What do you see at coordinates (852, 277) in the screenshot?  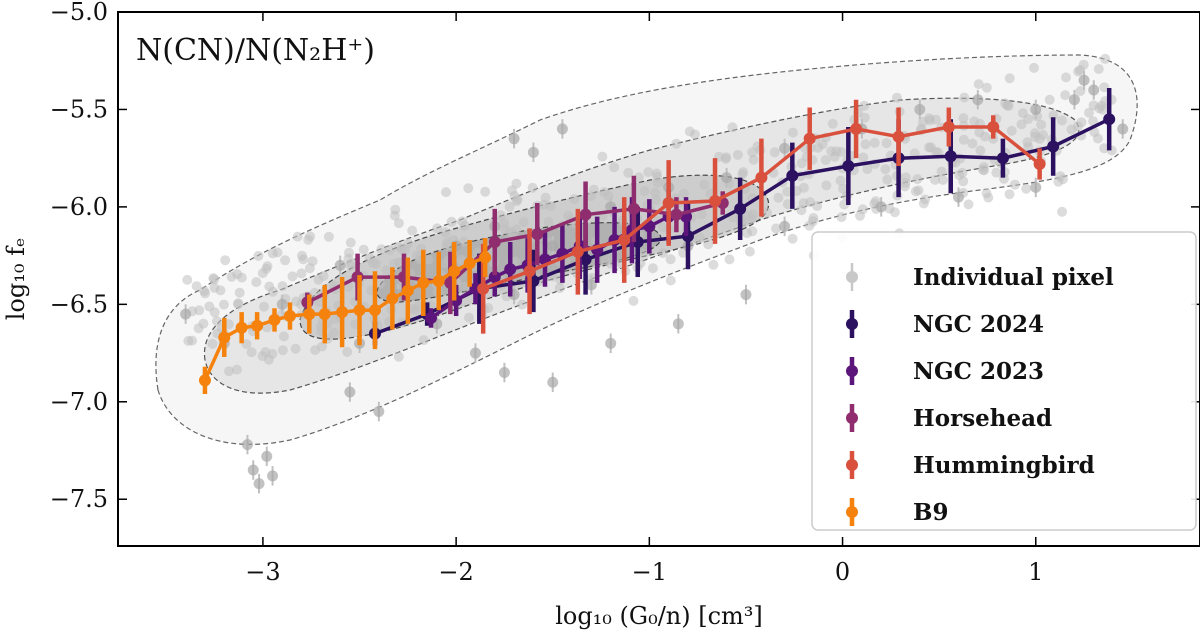 I see `legend-marker` at bounding box center [852, 277].